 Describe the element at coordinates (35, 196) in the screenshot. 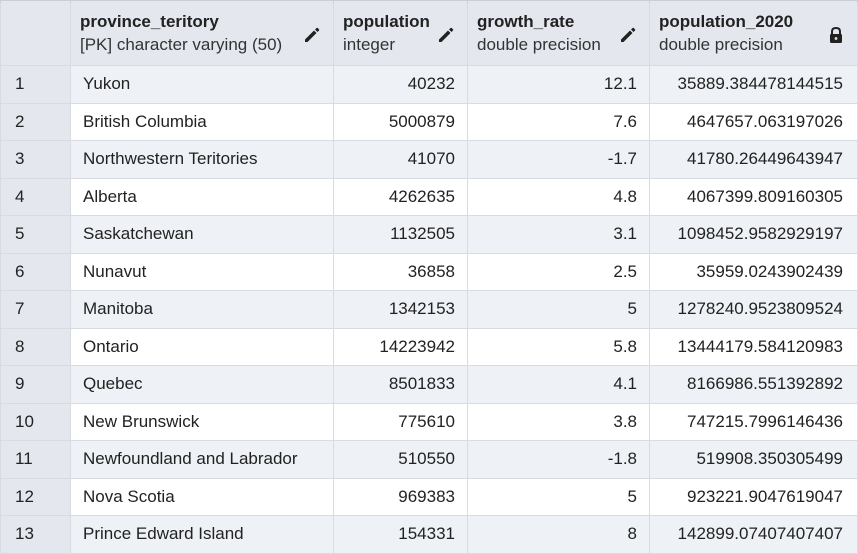

I see `row-number: 4` at that location.